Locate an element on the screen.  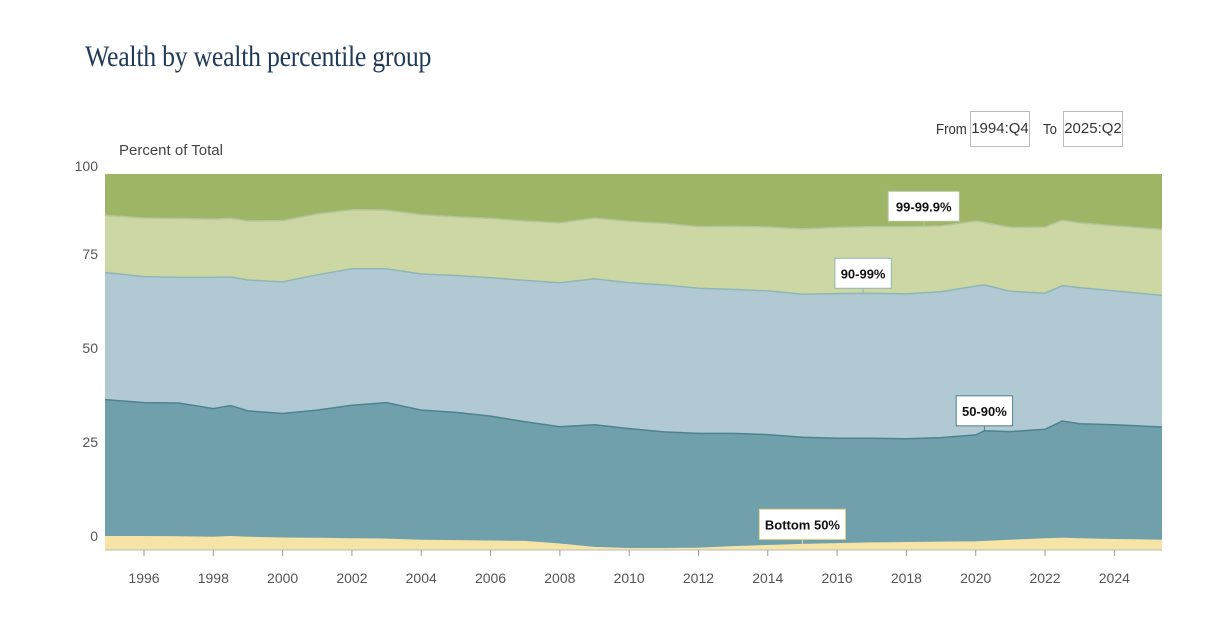
x-tick-label: 2014 is located at coordinates (767, 578).